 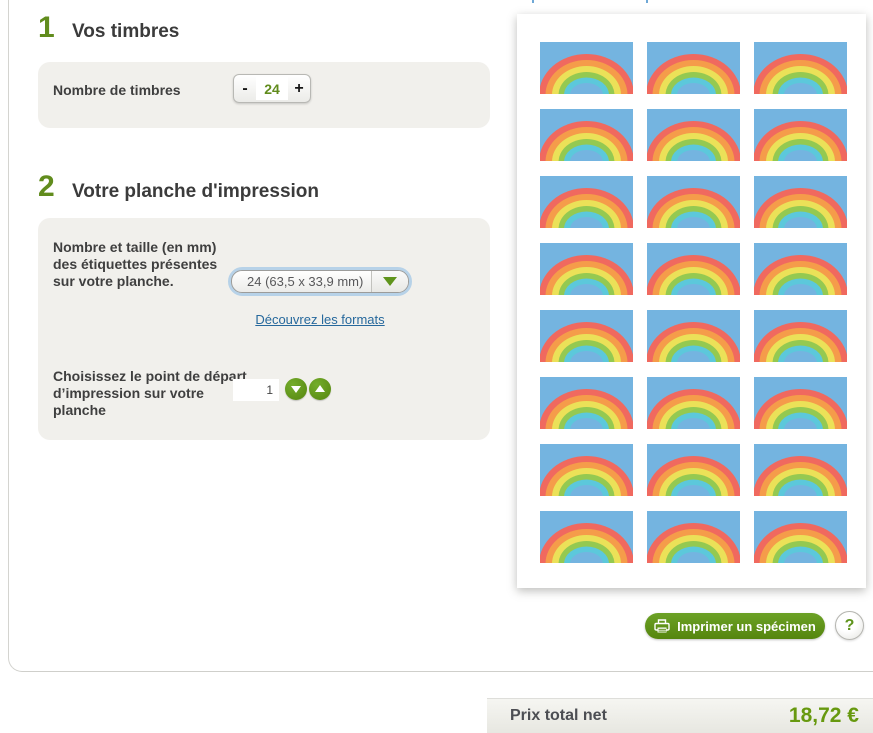 I want to click on help-button: ?, so click(x=849, y=625).